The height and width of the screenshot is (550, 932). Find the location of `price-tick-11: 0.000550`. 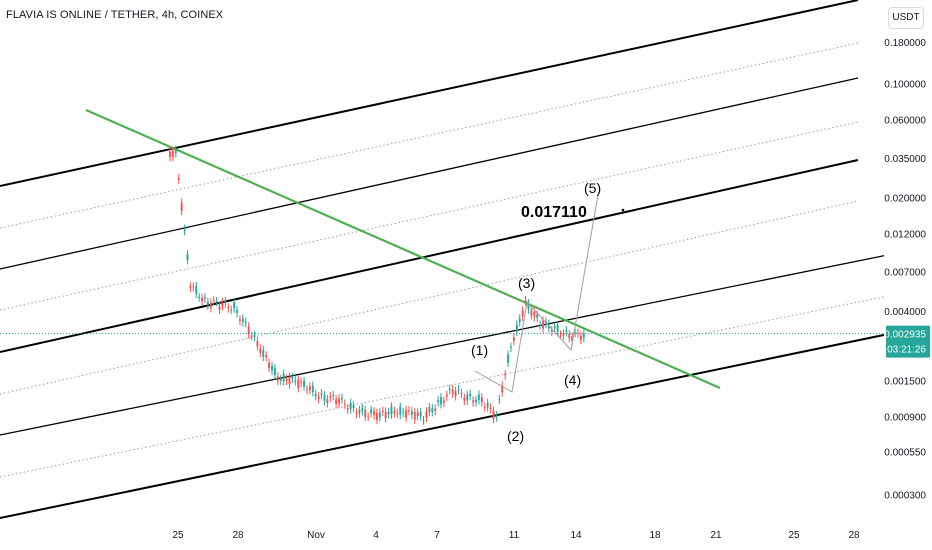

price-tick-11: 0.000550 is located at coordinates (905, 453).